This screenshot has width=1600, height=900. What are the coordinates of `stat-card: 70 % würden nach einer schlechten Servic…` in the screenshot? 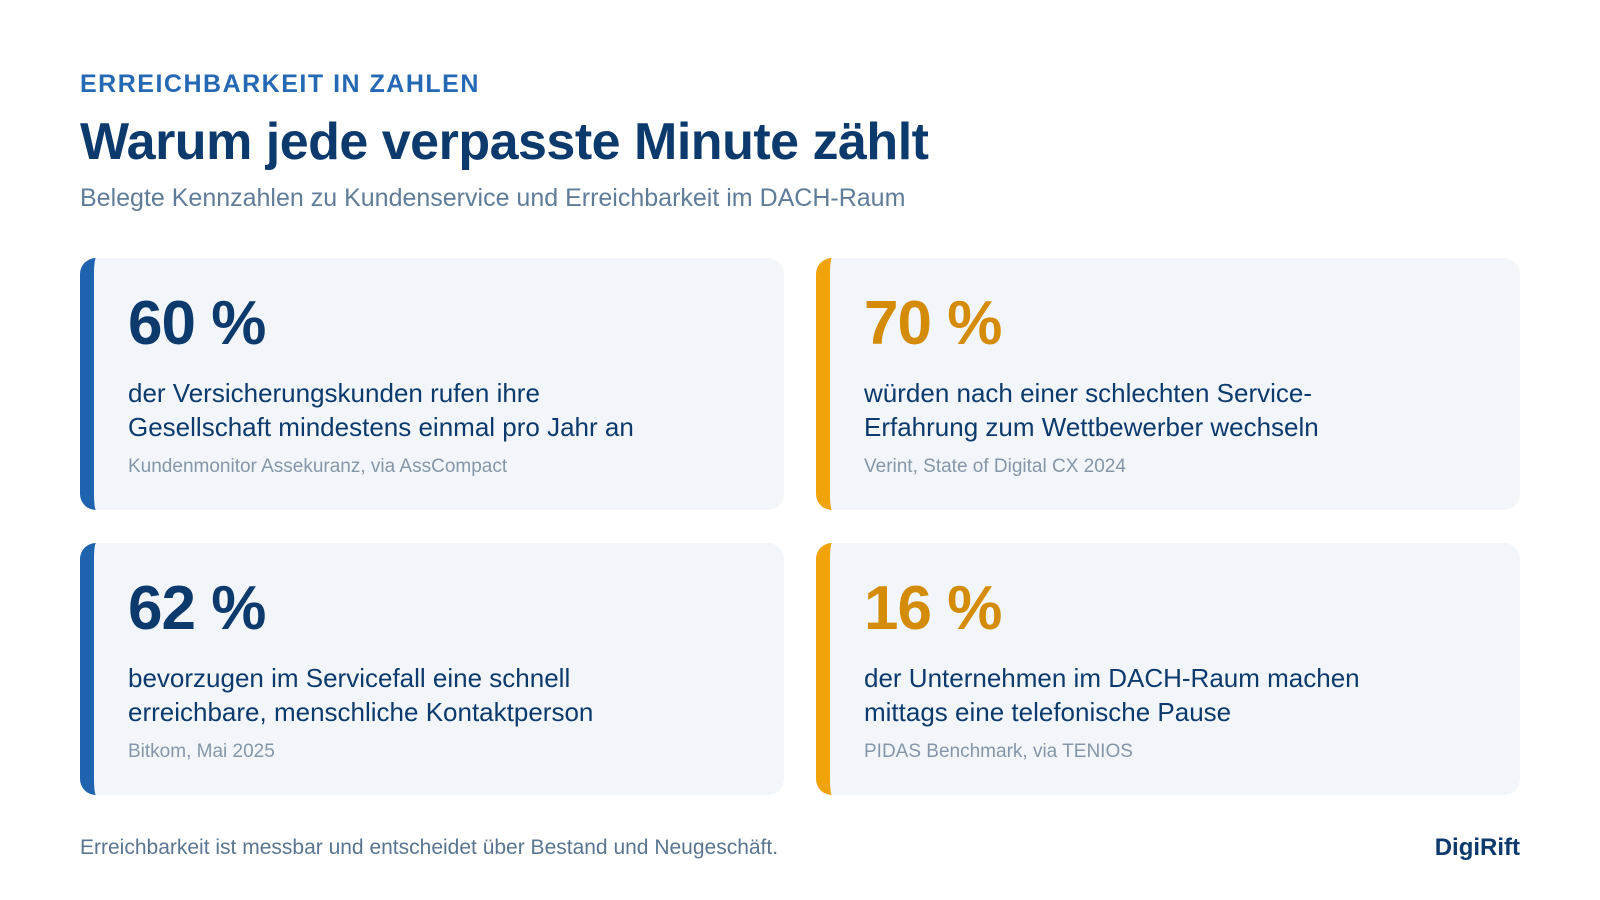 It's located at (1168, 384).